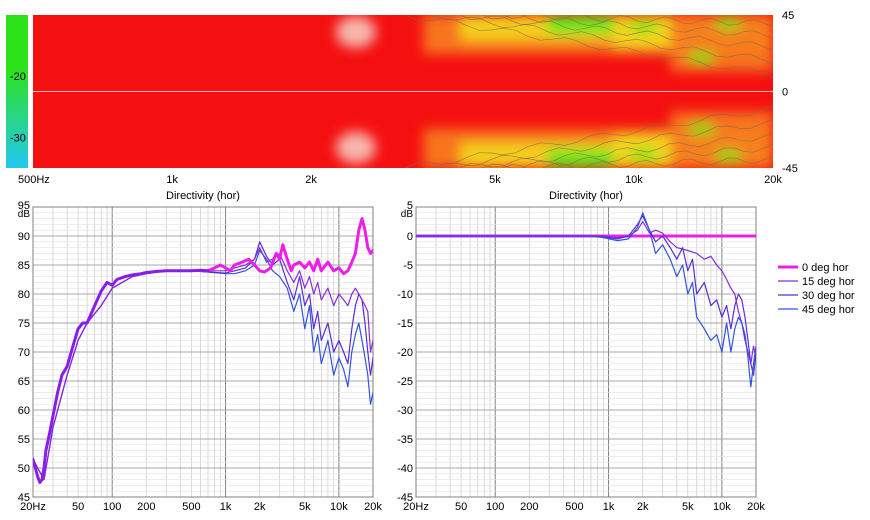 The image size is (870, 520). Describe the element at coordinates (405, 324) in the screenshot. I see `y-tick-label: -15` at that location.